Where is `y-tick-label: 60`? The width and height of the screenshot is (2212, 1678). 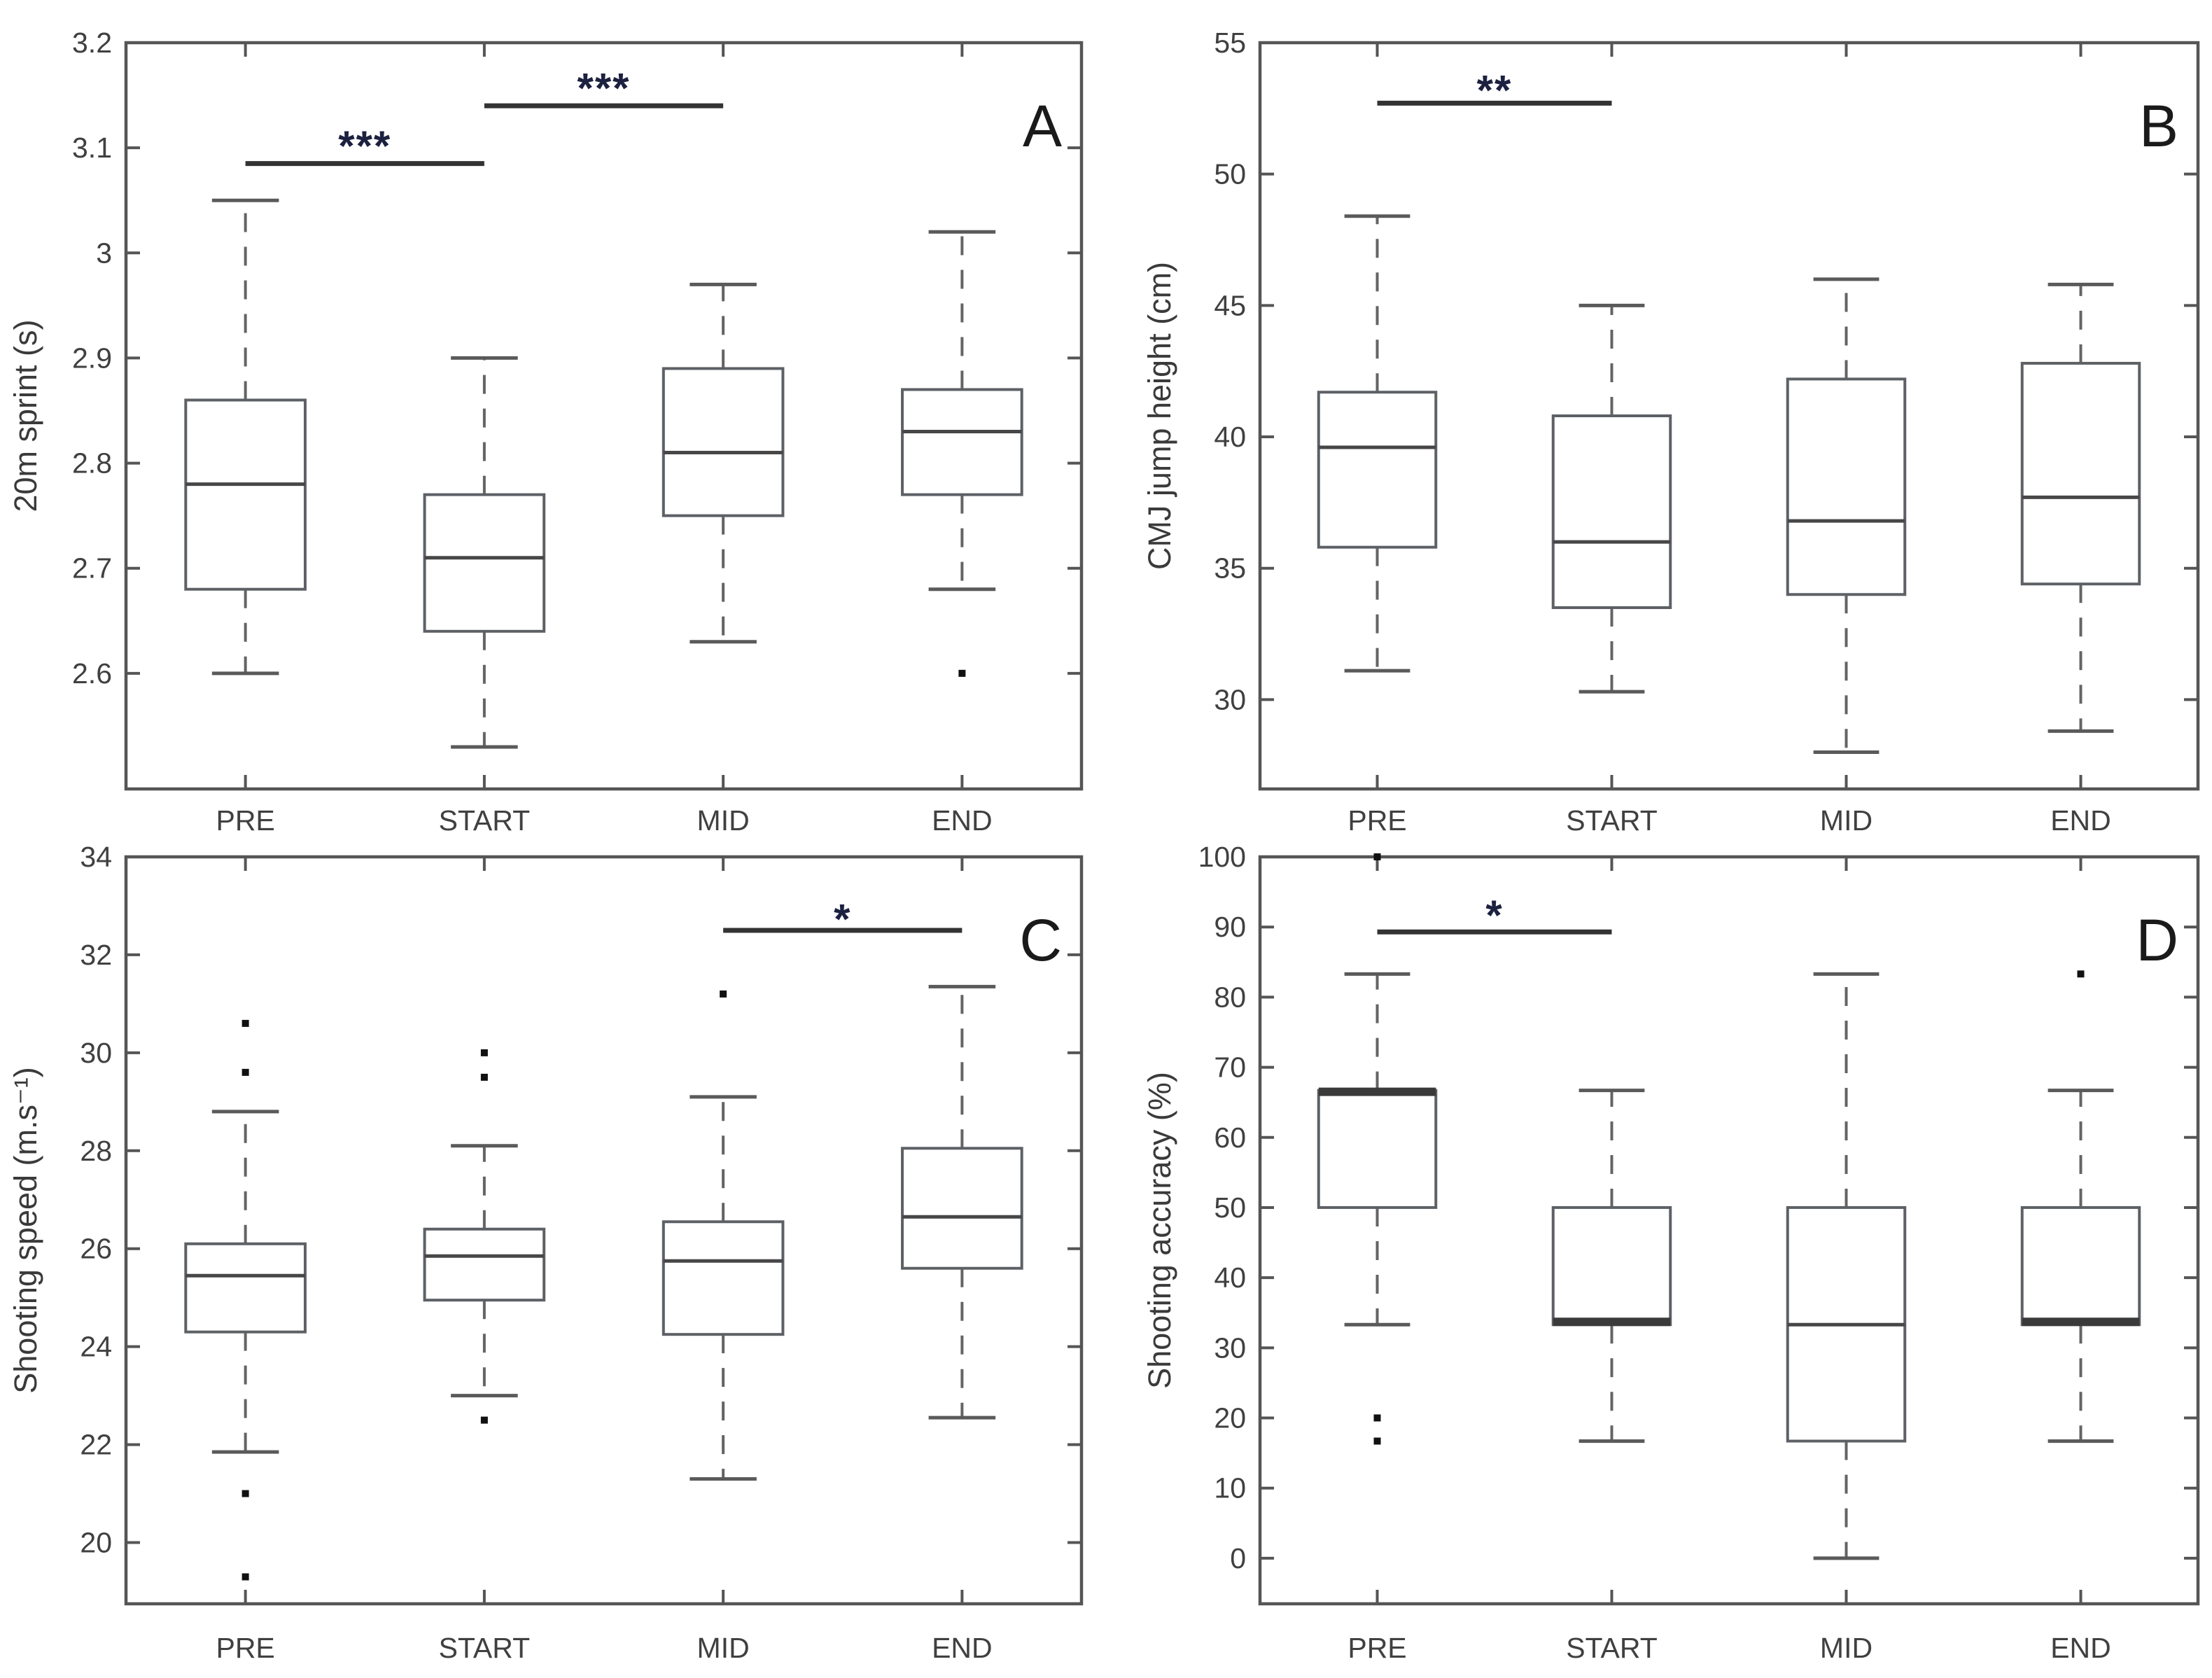 y-tick-label: 60 is located at coordinates (1230, 1137).